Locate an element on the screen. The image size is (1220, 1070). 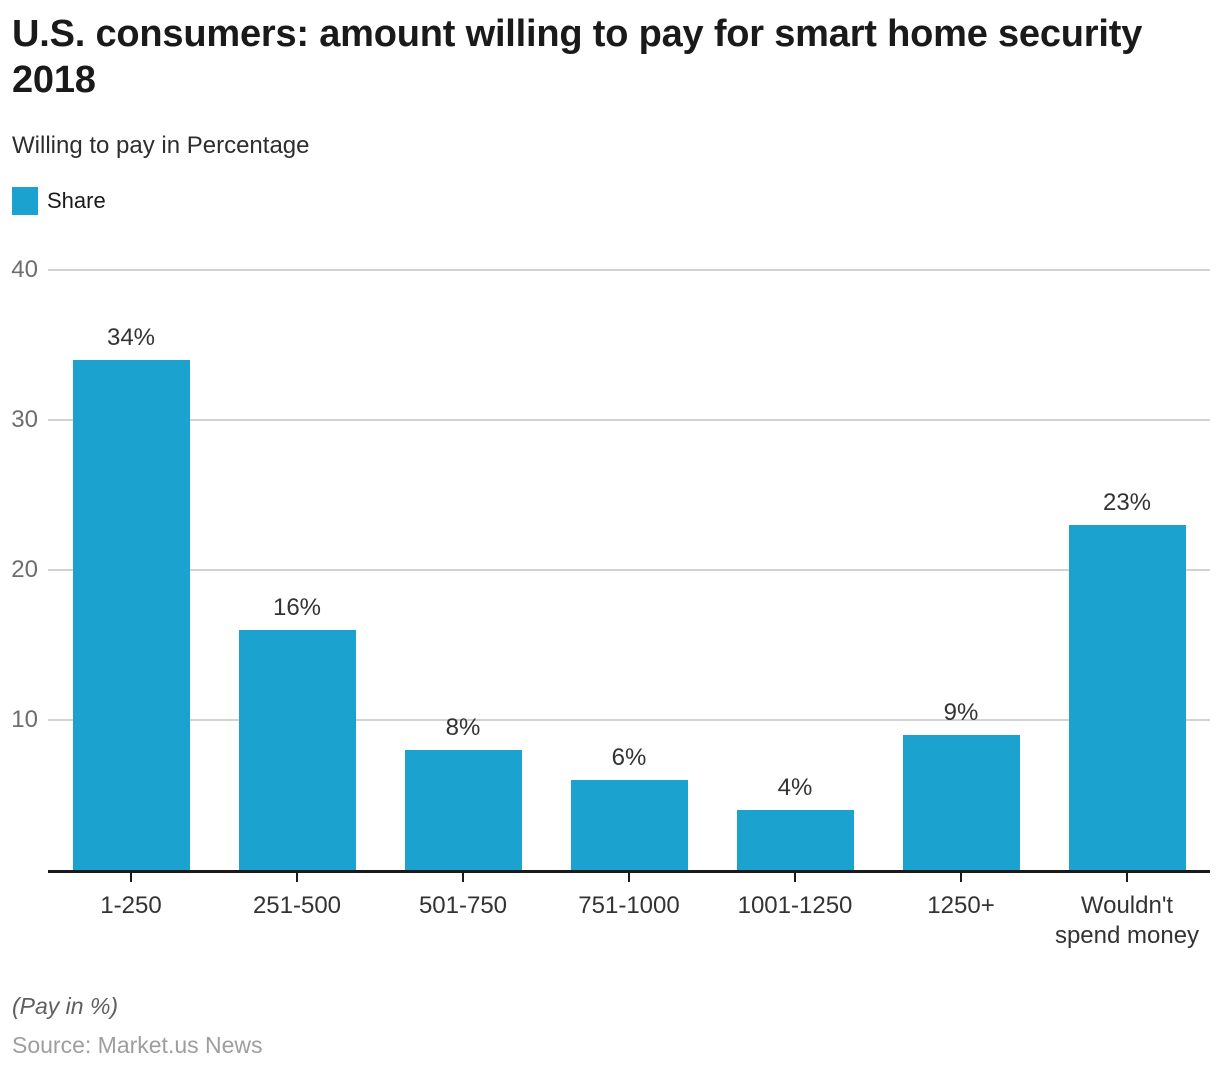
legend: Share is located at coordinates (59, 201).